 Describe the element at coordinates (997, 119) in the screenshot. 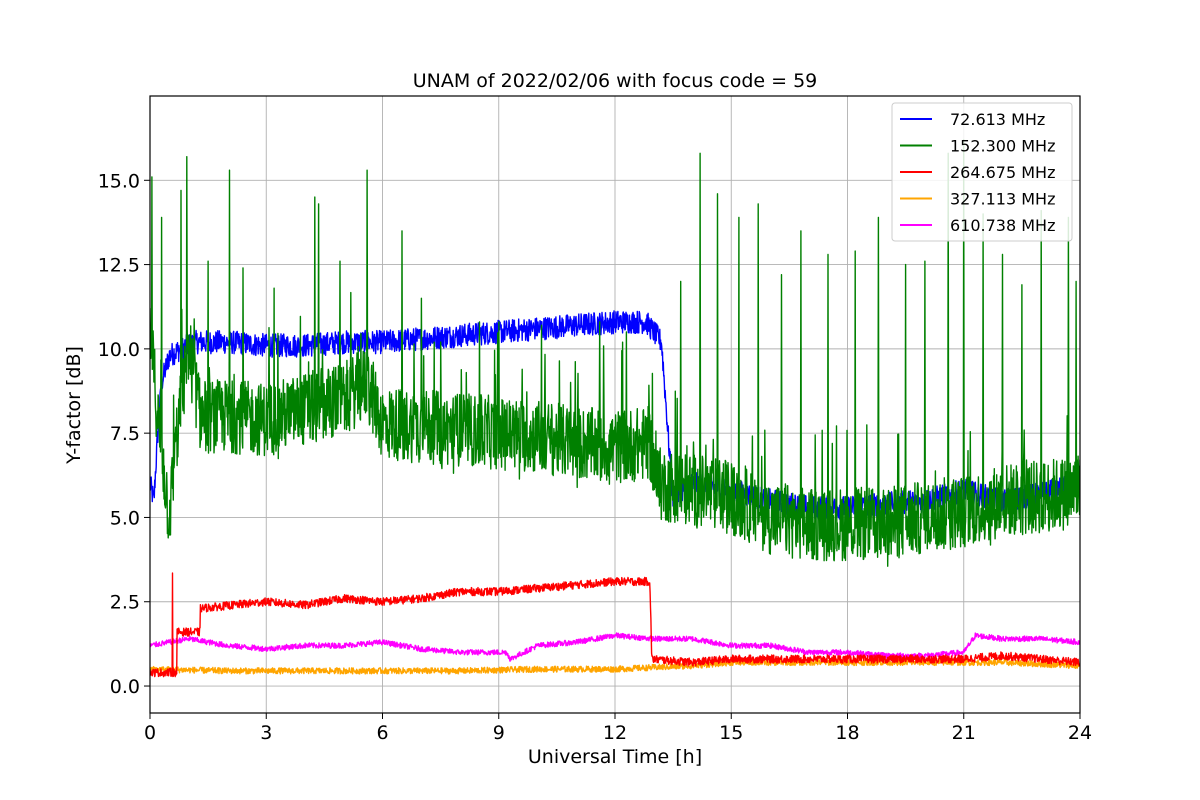

I see `legend-label: 72.613 MHz` at that location.